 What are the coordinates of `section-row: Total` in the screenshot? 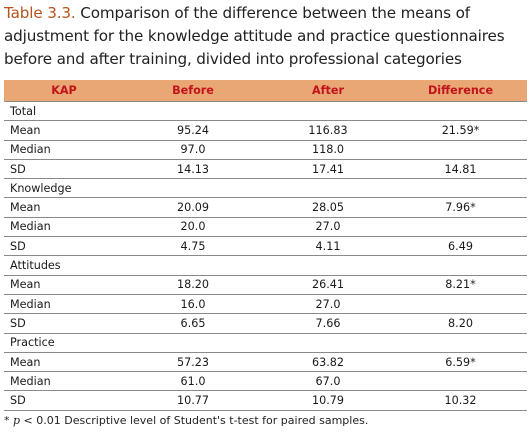 It's located at (265, 111).